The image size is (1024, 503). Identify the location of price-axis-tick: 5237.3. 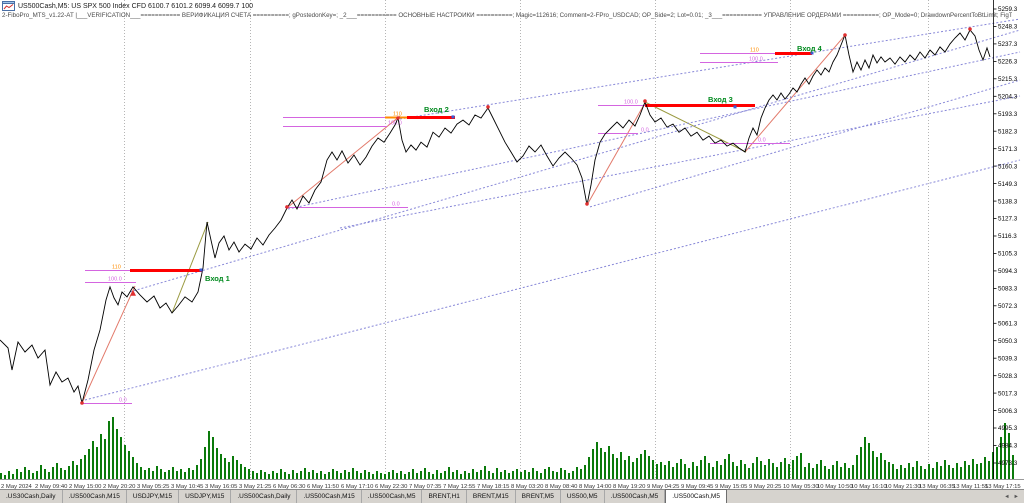
(1008, 44).